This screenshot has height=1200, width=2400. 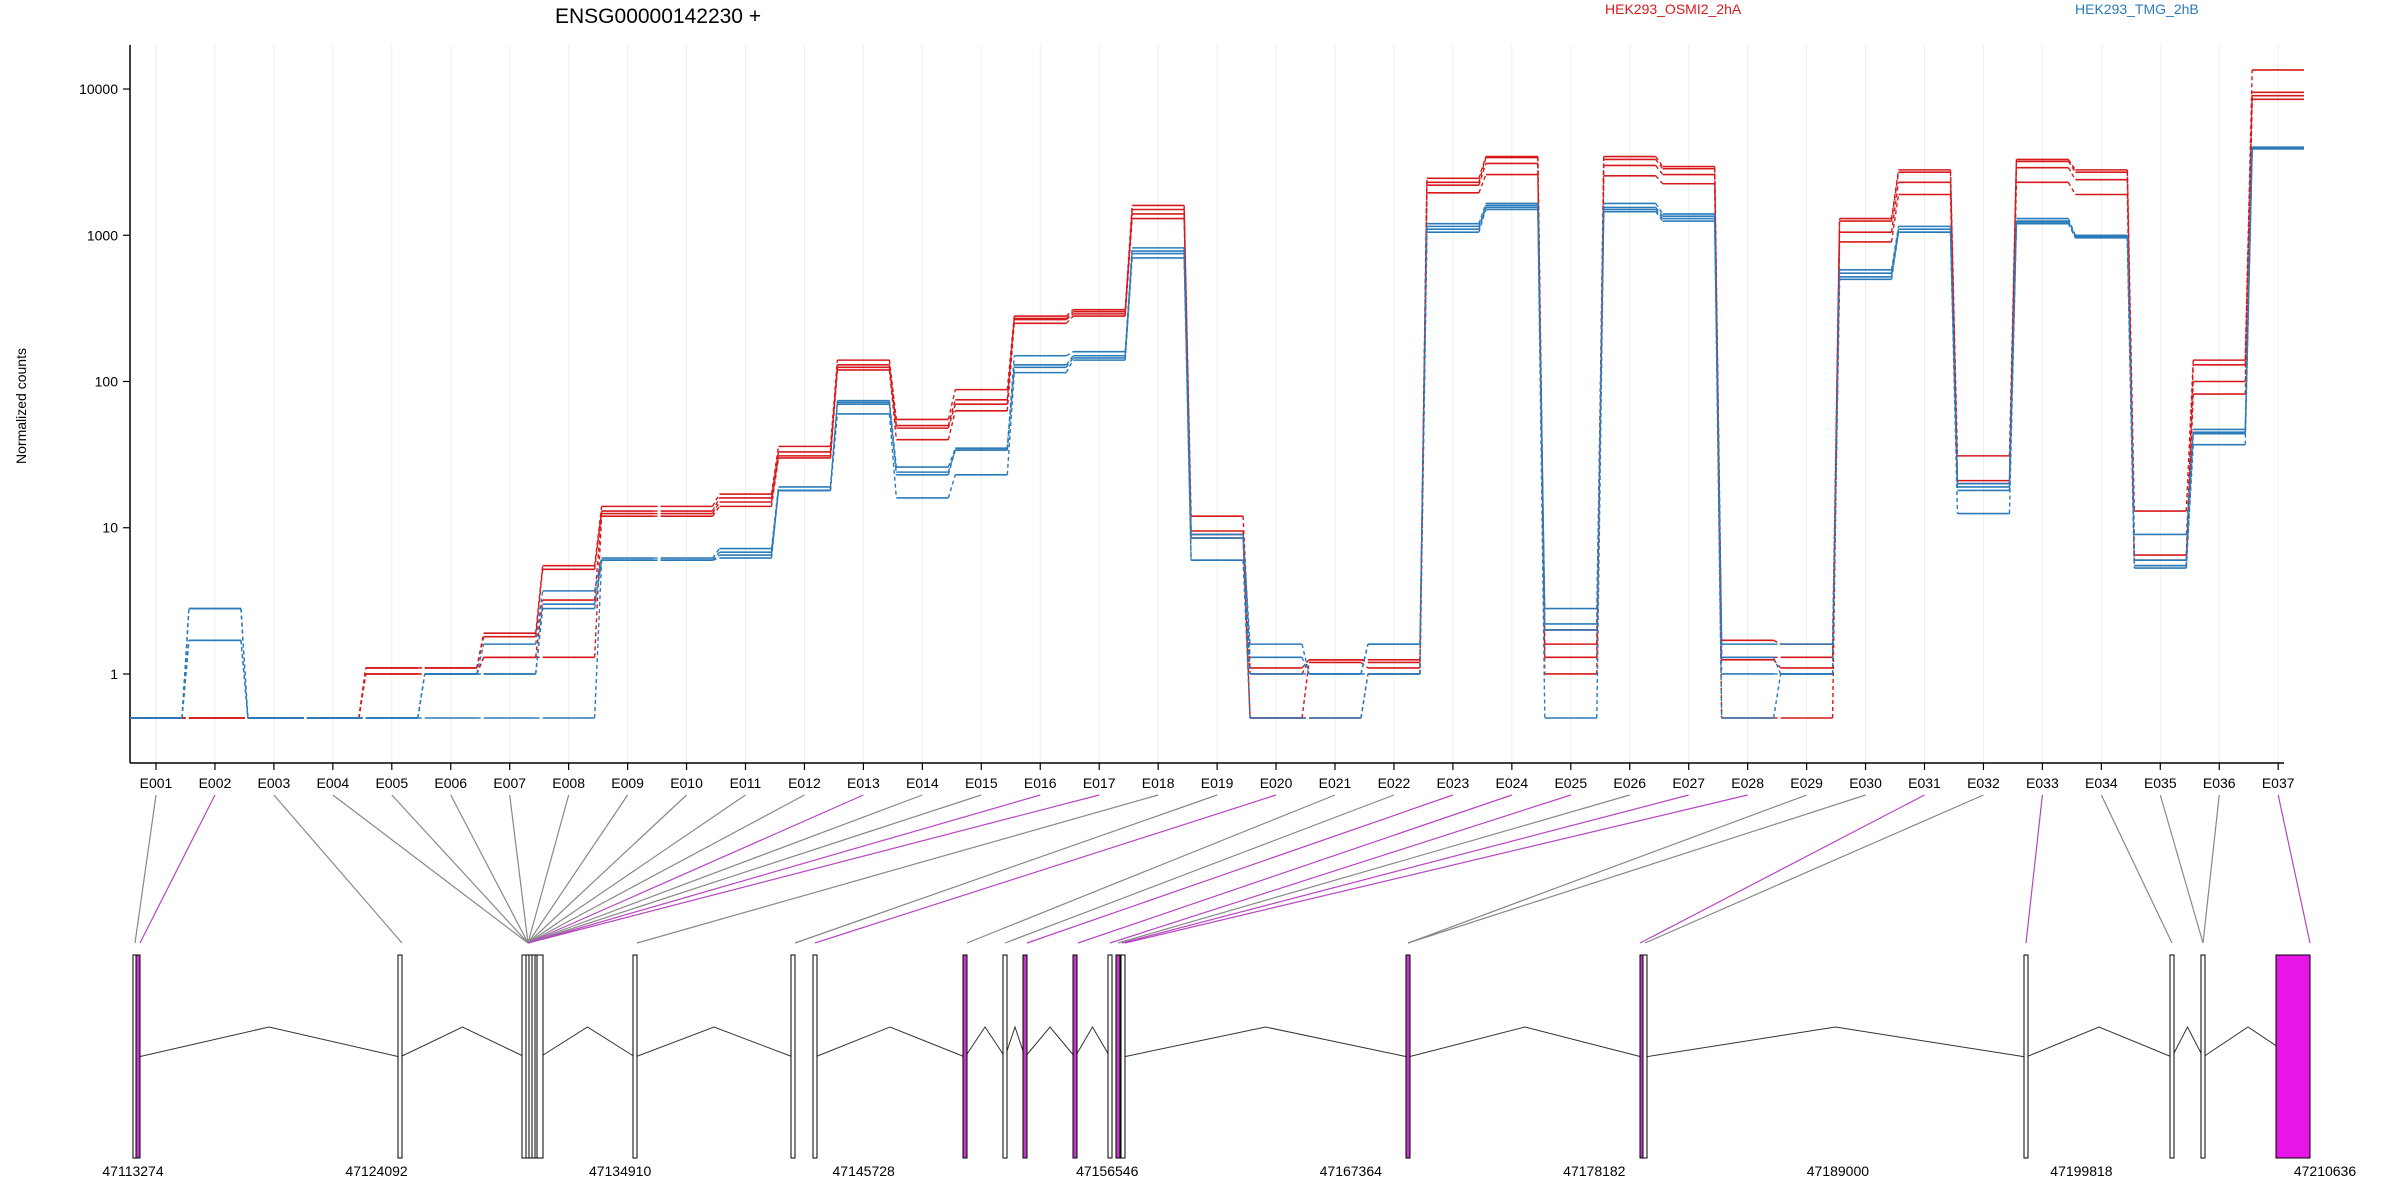 I want to click on coord-label-6: 47167364, so click(x=1351, y=1171).